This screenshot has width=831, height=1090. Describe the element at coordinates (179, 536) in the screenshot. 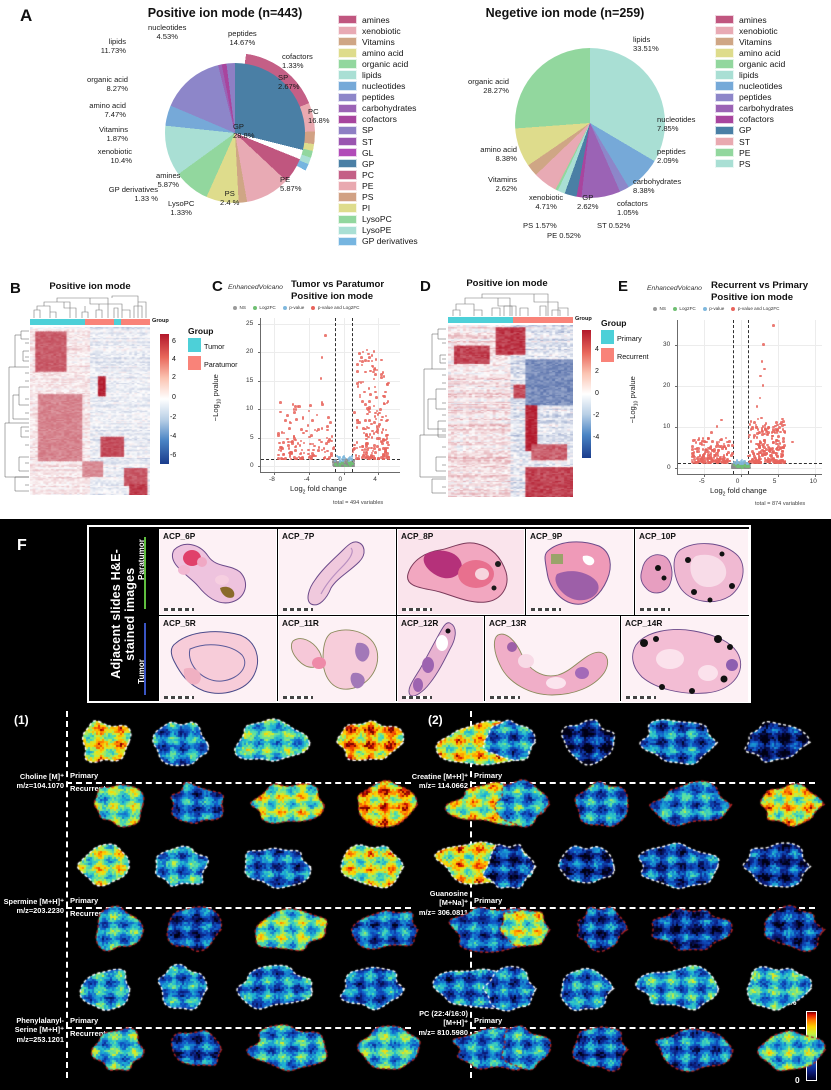

I see `he-label-acp-6p: ACP_6P` at that location.